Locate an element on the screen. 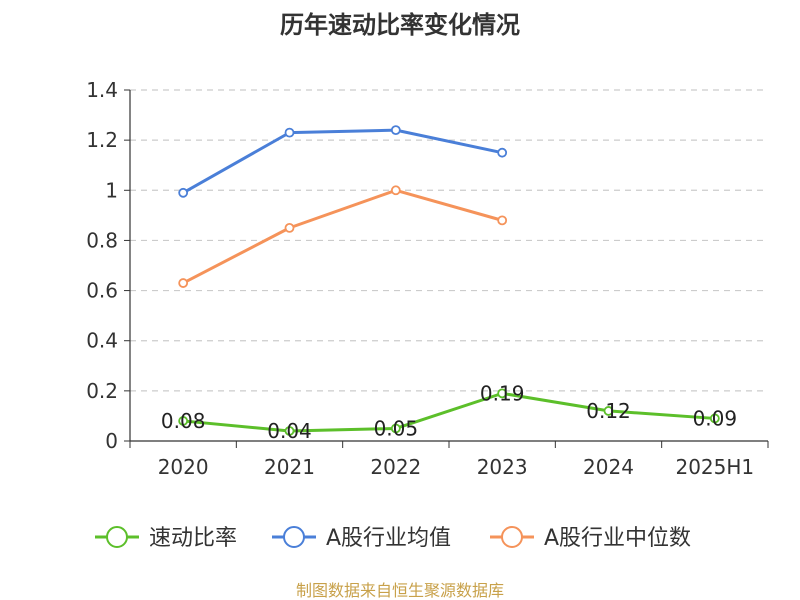 The image size is (800, 600). x-tick-label: 2021 is located at coordinates (289, 467).